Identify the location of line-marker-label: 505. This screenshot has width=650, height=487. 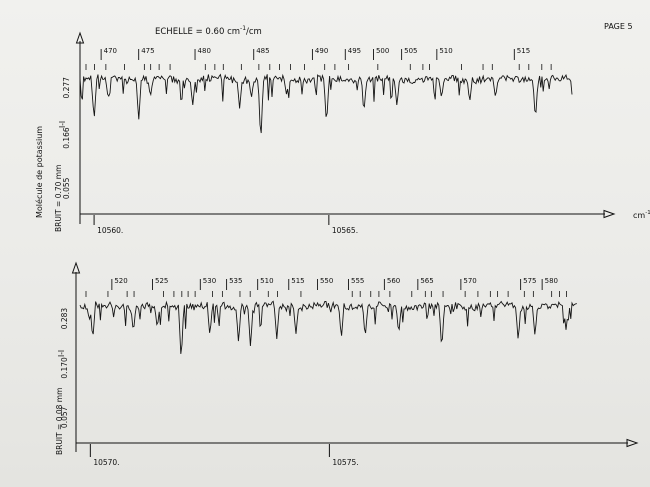
(410, 51).